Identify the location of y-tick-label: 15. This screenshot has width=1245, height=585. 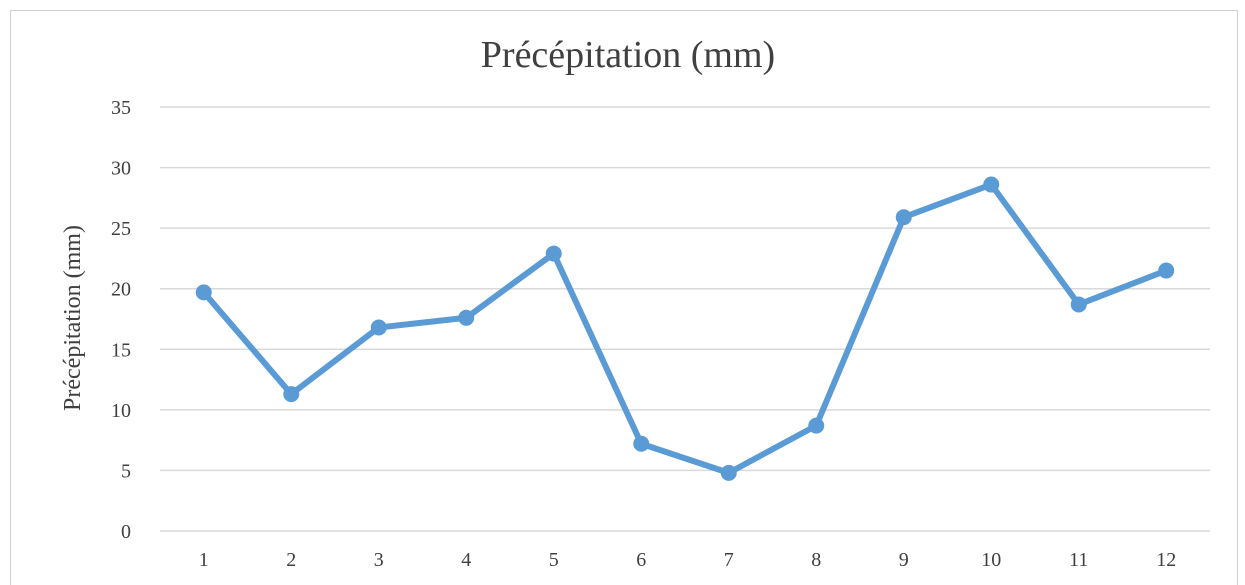
(121, 350).